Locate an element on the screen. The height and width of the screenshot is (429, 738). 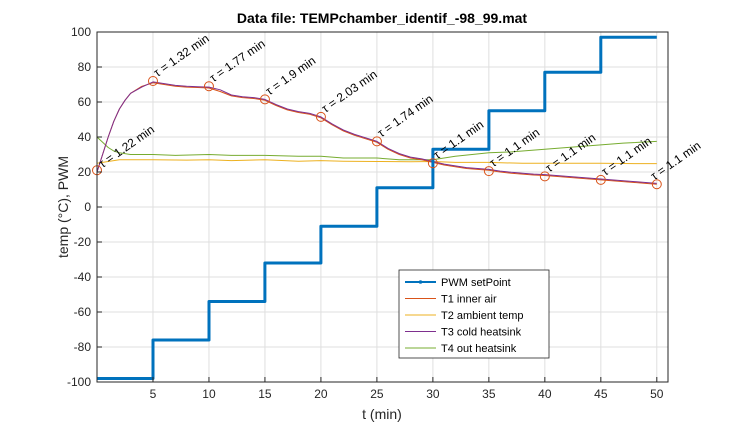
legend-label: PWM setPoint is located at coordinates (476, 283).